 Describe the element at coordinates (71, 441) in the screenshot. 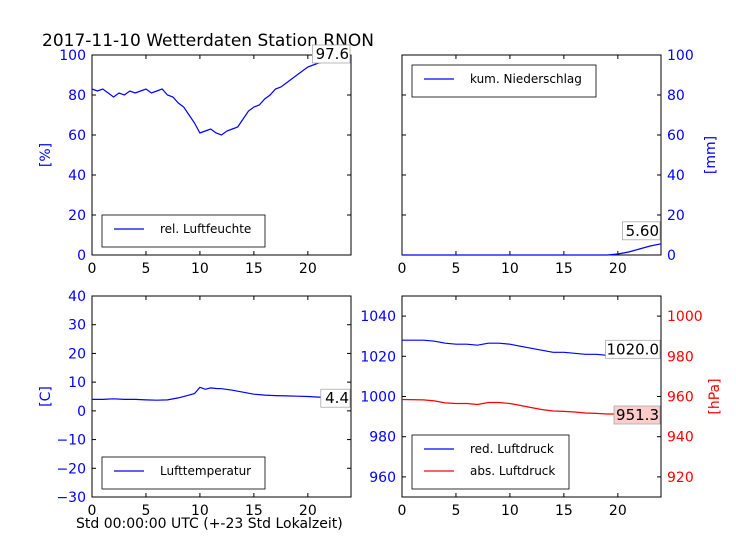

I see `y-tick-label: −10` at that location.